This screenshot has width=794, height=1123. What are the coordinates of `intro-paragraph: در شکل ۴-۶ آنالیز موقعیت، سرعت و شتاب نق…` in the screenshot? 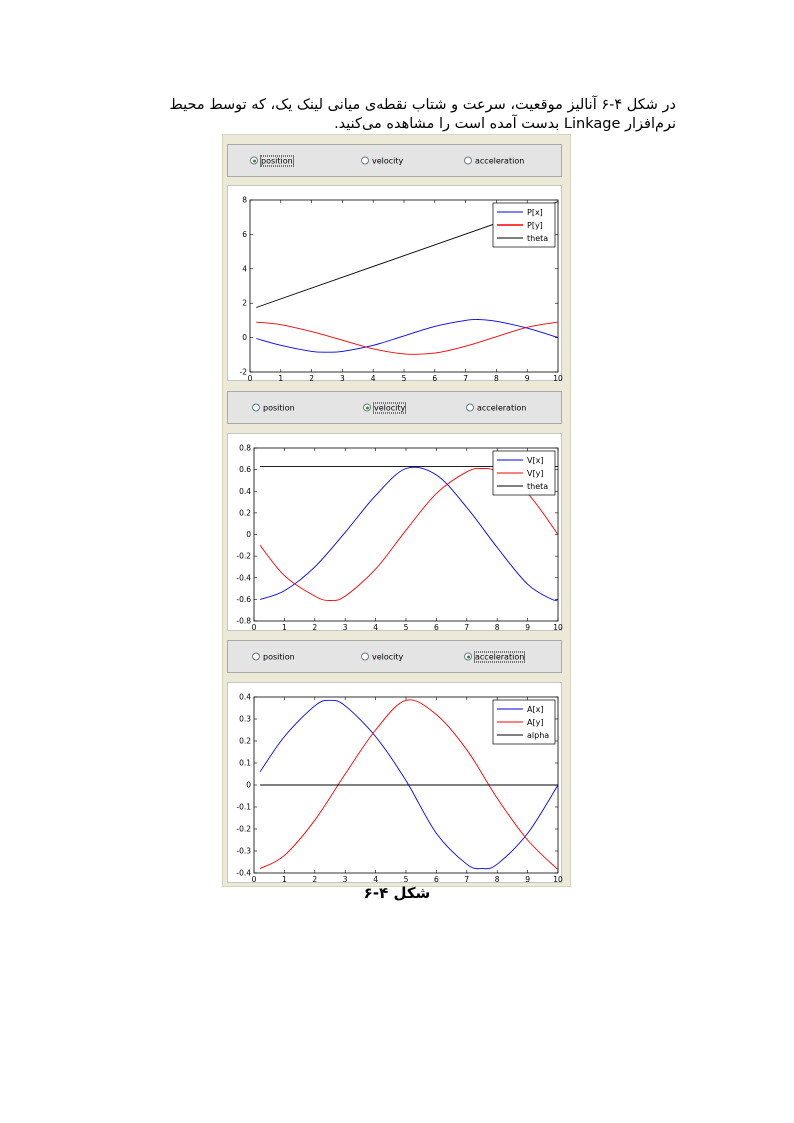 It's located at (422, 114).